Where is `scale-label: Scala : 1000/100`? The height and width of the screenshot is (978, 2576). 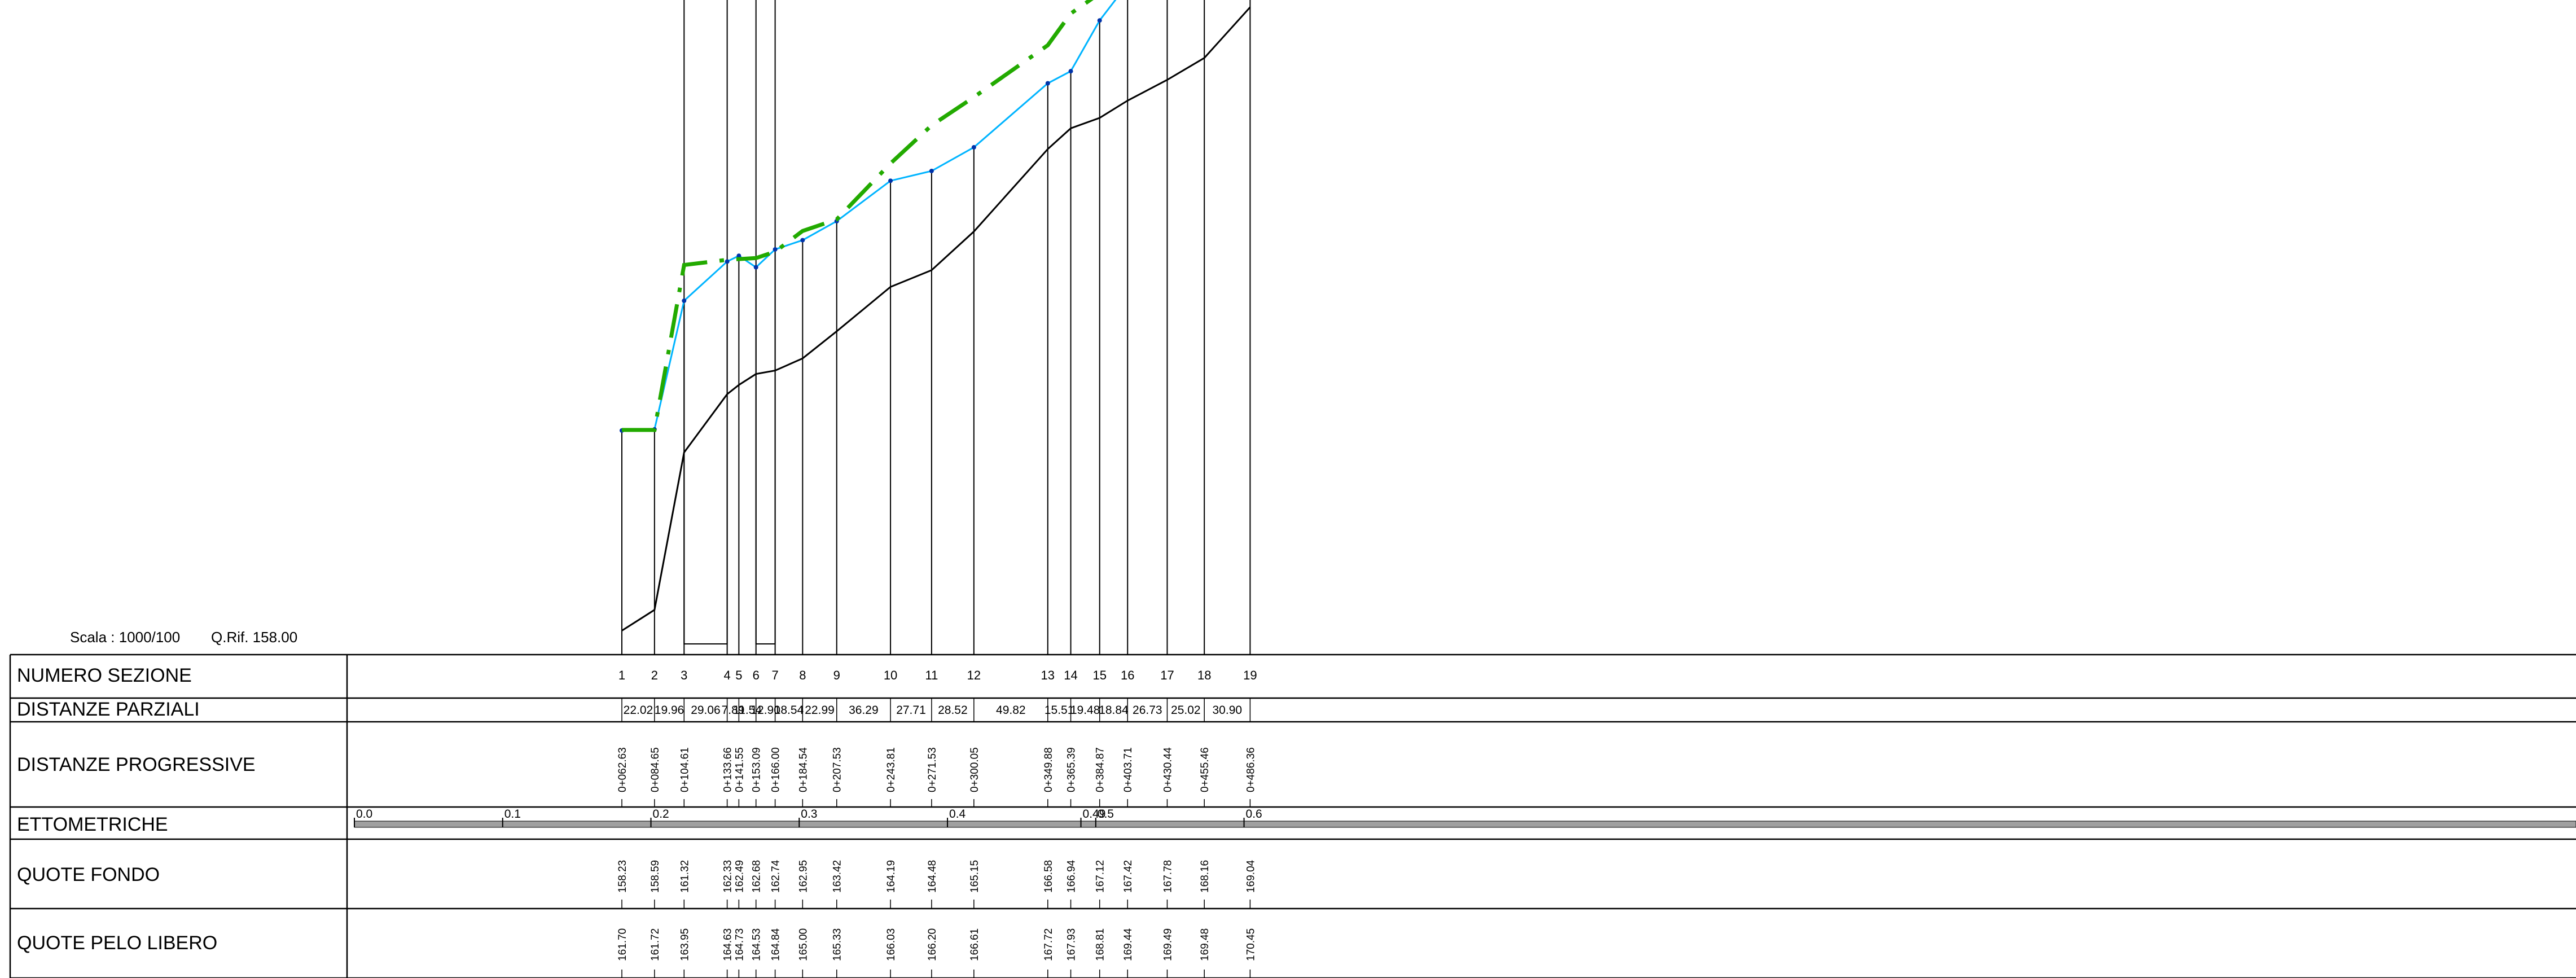 scale-label: Scala : 1000/100 is located at coordinates (125, 637).